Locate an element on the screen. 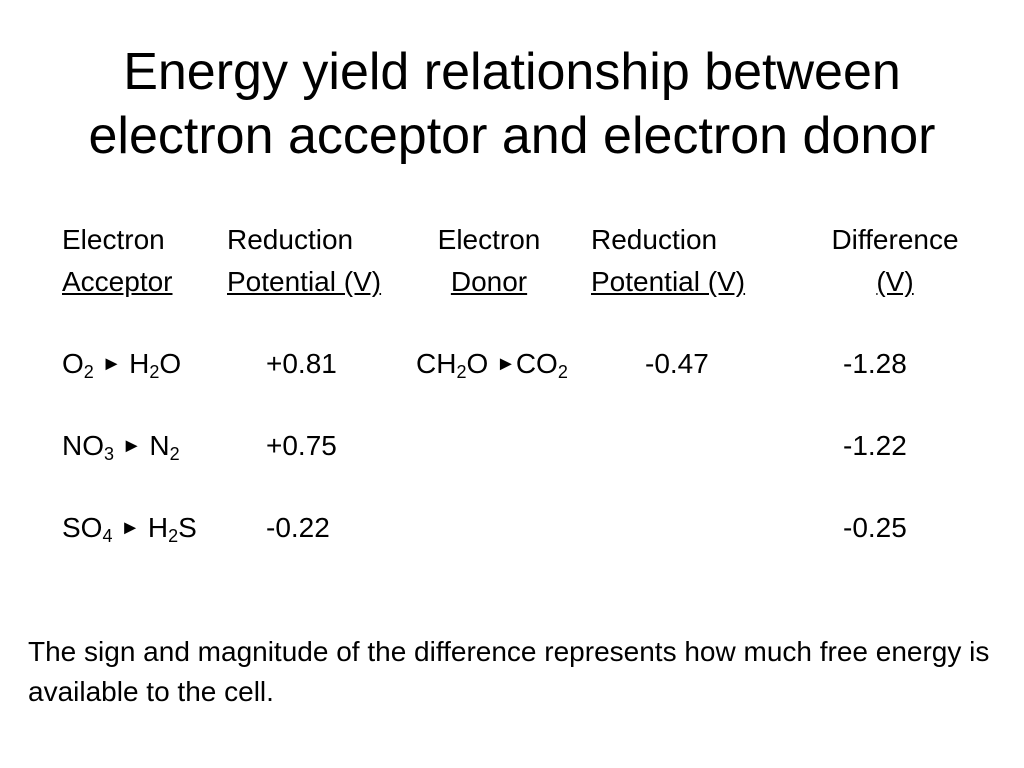  row-2-acceptor-potential: +0.75 is located at coordinates (301, 445).